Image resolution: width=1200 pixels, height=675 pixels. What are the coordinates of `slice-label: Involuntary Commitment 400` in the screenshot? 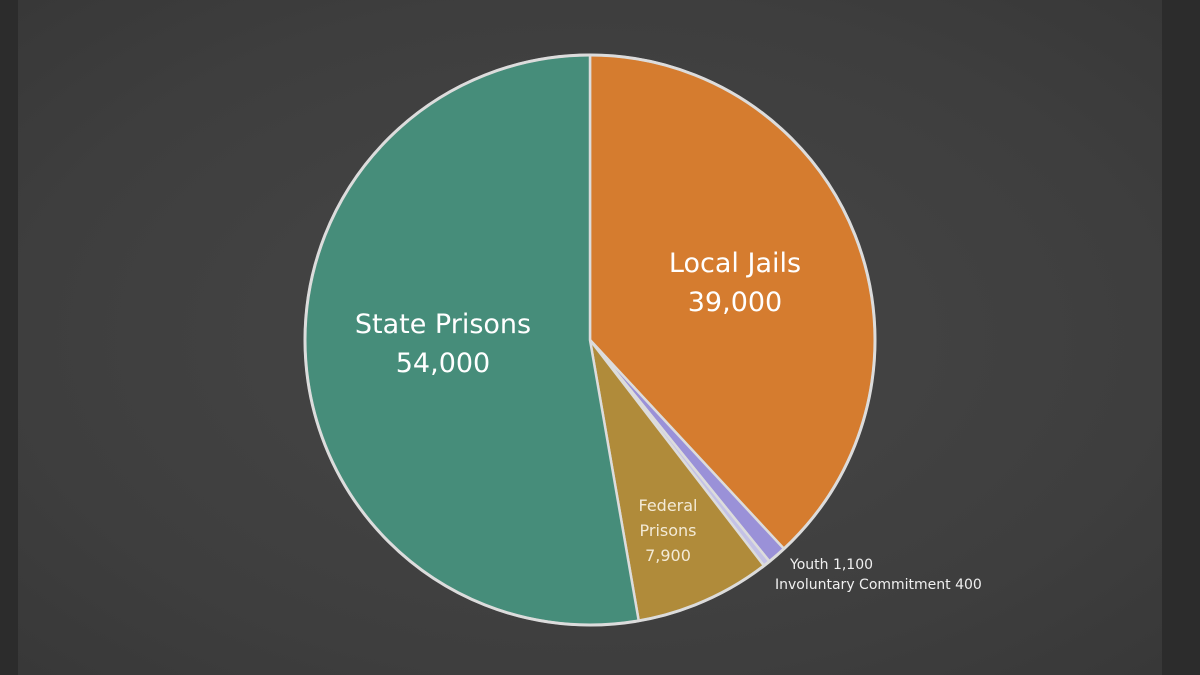 It's located at (878, 585).